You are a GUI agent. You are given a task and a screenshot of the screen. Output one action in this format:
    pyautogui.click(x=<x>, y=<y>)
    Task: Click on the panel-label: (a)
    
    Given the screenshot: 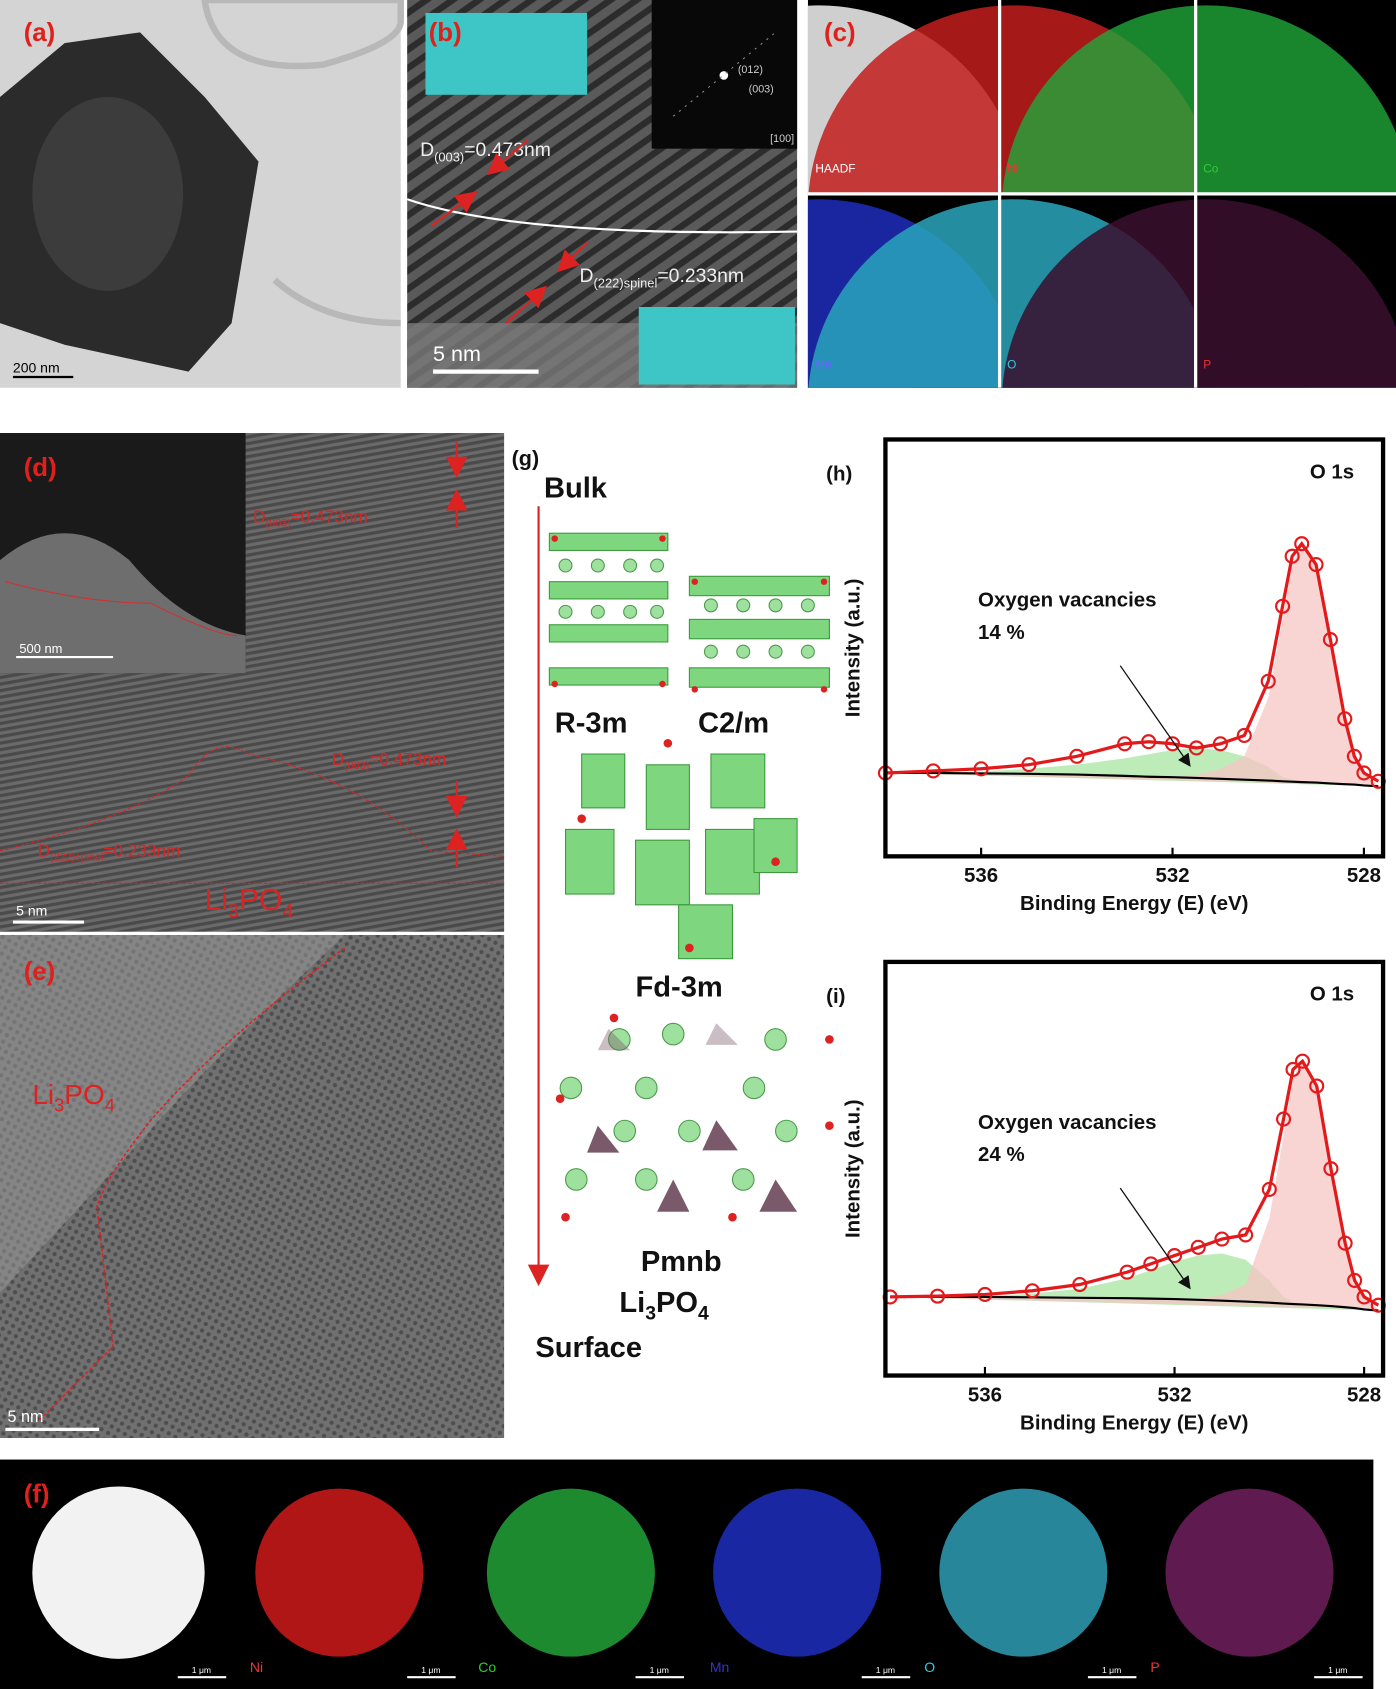 What is the action you would take?
    pyautogui.click(x=40, y=33)
    